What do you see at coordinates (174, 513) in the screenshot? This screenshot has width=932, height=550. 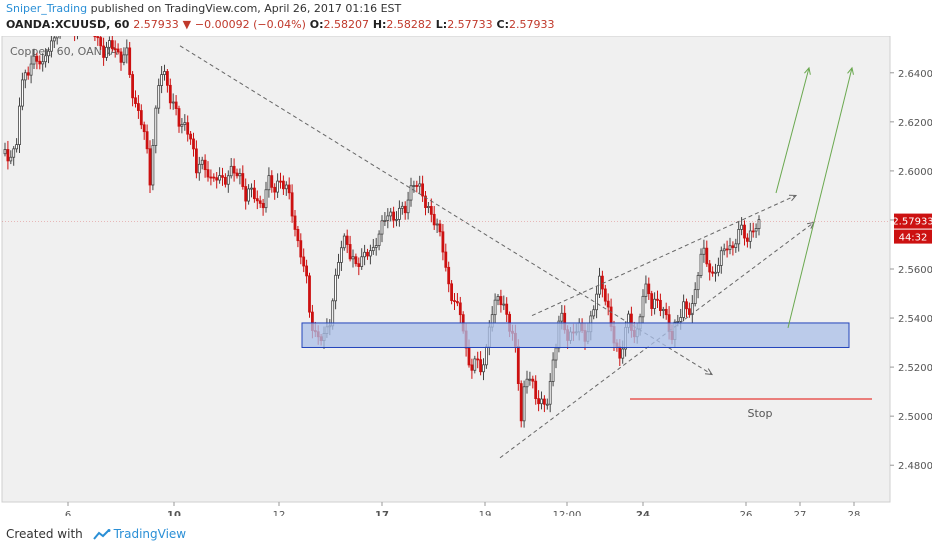 I see `time-tick-label: 10` at bounding box center [174, 513].